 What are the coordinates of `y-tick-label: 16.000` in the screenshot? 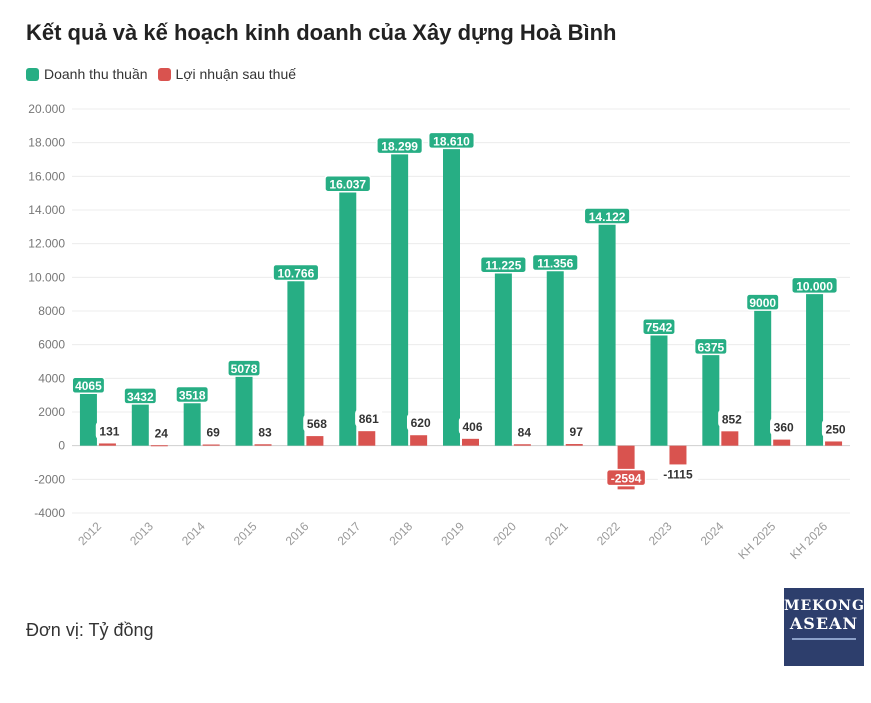 It's located at (46, 176).